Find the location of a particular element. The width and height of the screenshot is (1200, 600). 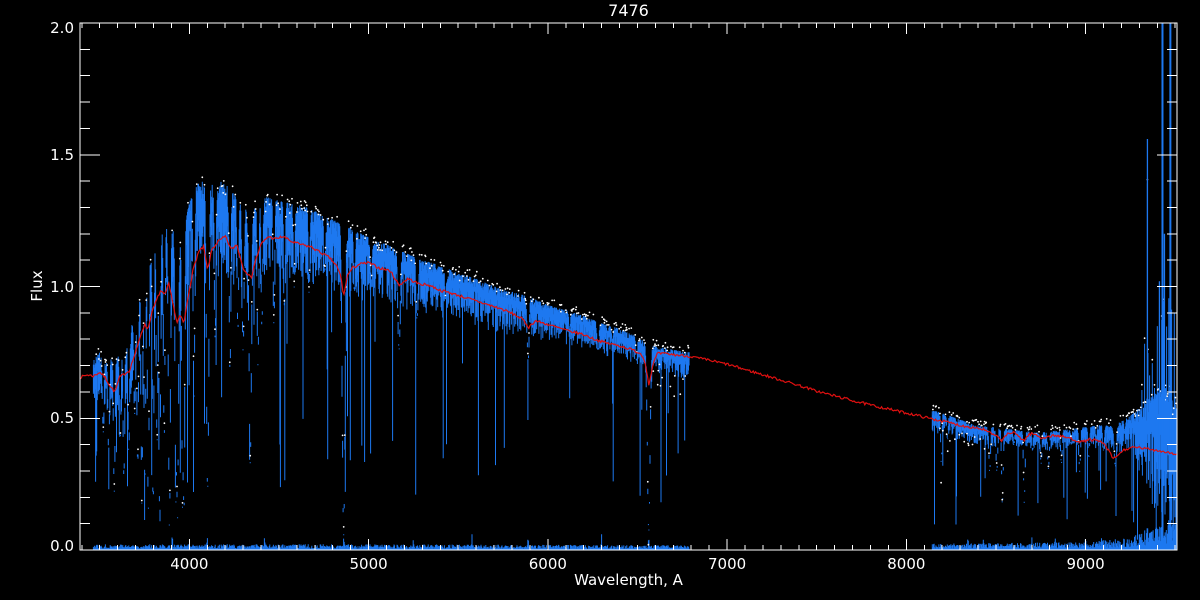

y-tick-label: 2.0 is located at coordinates (62, 28).